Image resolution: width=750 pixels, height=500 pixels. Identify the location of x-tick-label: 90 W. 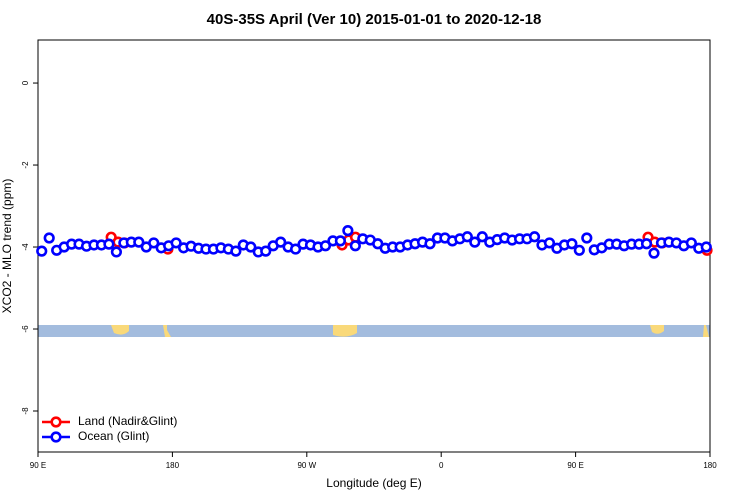
(306, 465).